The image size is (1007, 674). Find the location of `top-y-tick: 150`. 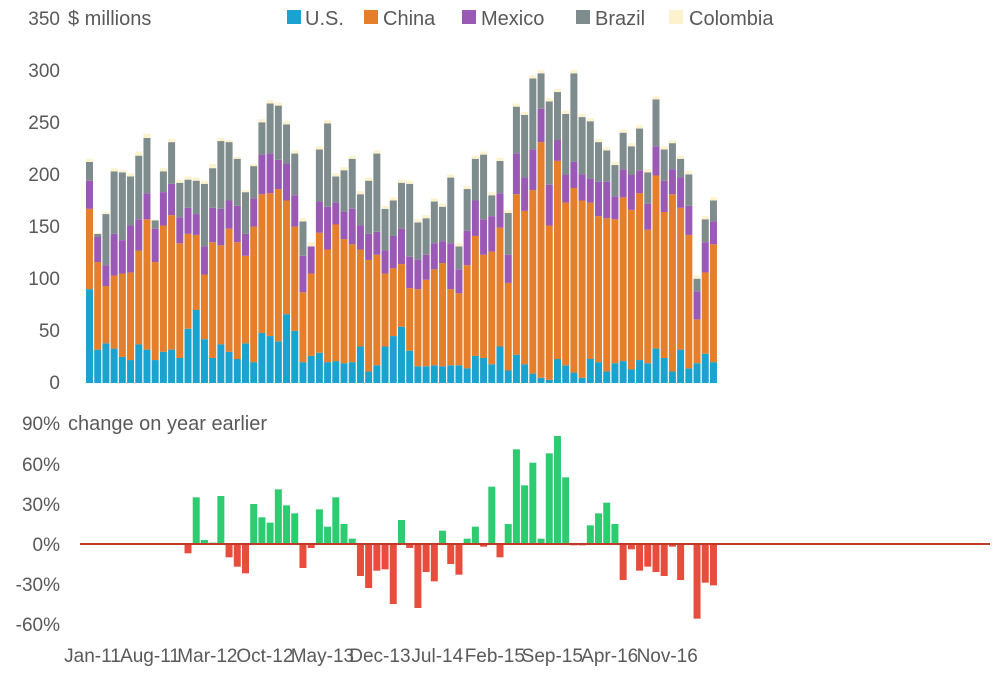

top-y-tick: 150 is located at coordinates (44, 227).